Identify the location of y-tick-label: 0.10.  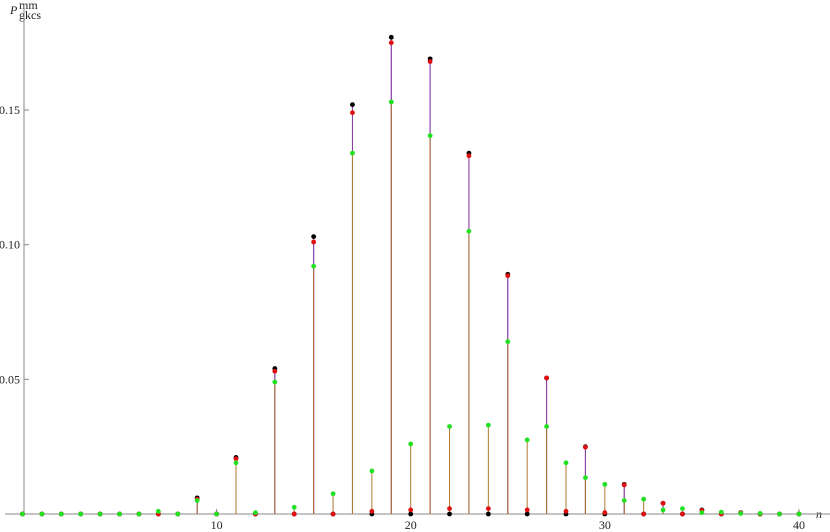
(10, 245).